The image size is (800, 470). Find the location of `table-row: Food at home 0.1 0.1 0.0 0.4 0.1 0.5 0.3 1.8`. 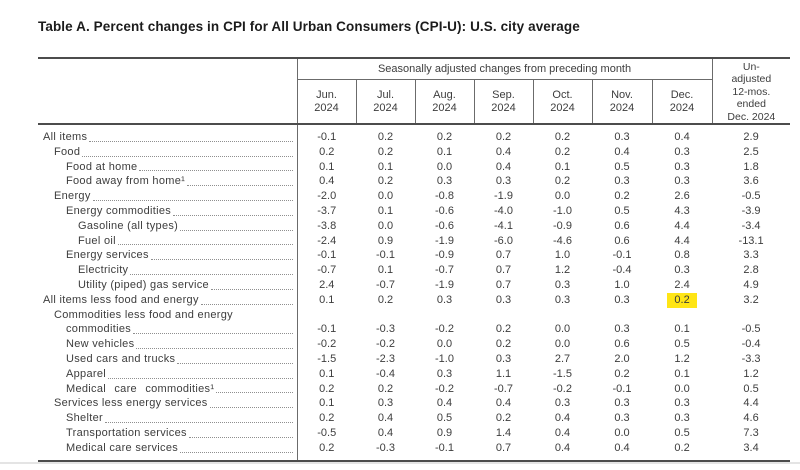

table-row: Food at home 0.1 0.1 0.0 0.4 0.1 0.5 0.3 1.8 is located at coordinates (414, 167).